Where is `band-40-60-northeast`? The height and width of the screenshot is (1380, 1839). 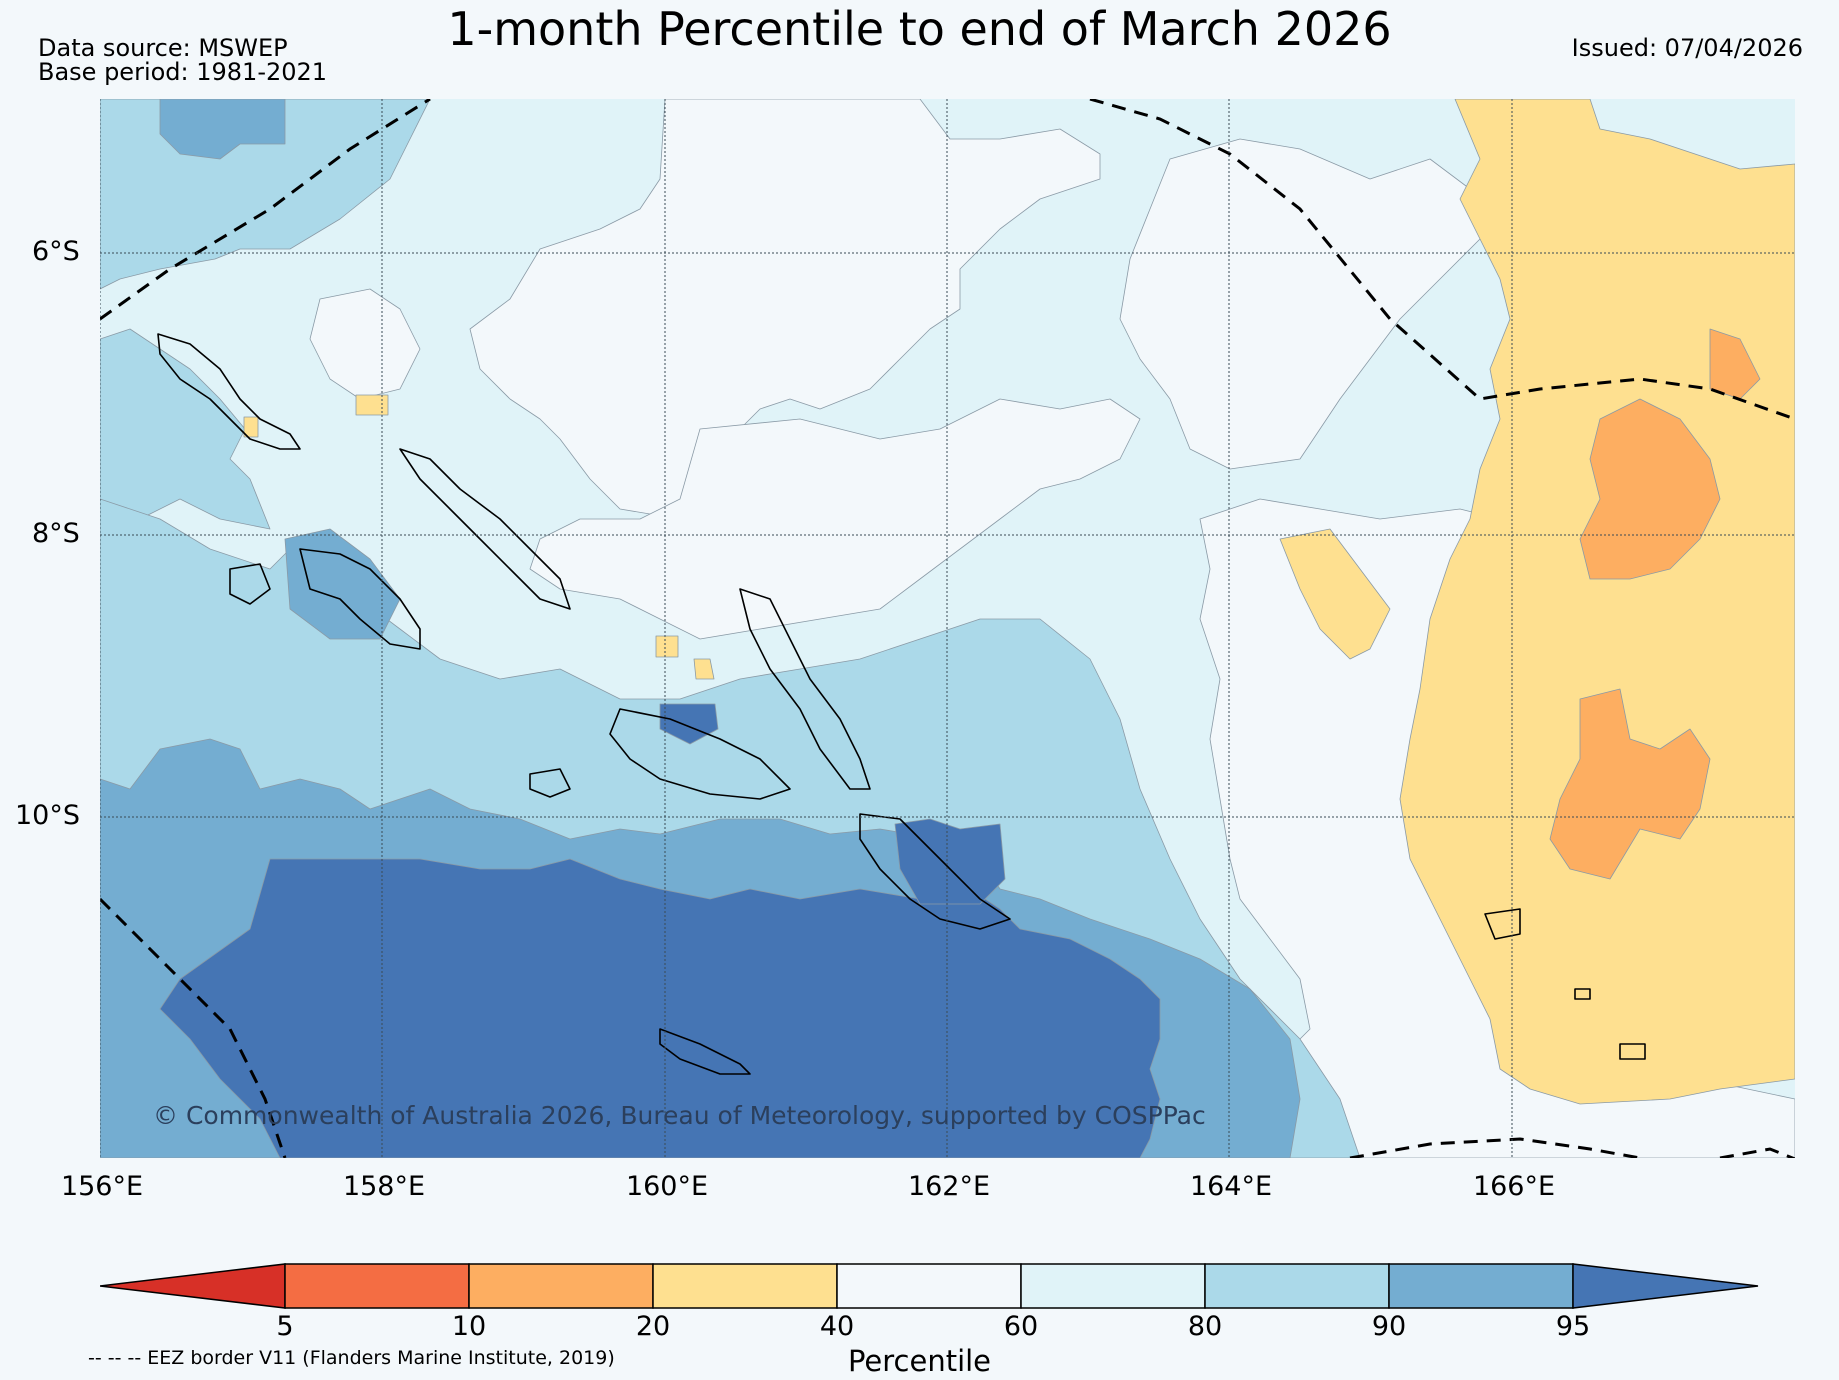 band-40-60-northeast is located at coordinates (1300, 304).